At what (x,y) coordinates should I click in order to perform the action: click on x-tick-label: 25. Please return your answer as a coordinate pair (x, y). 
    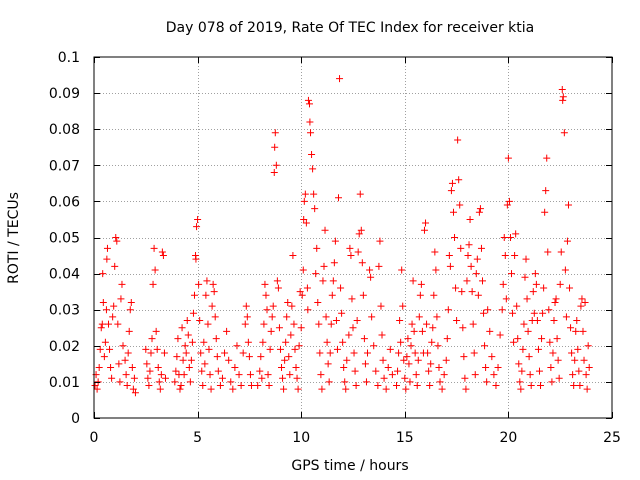
    Looking at the image, I should click on (612, 438).